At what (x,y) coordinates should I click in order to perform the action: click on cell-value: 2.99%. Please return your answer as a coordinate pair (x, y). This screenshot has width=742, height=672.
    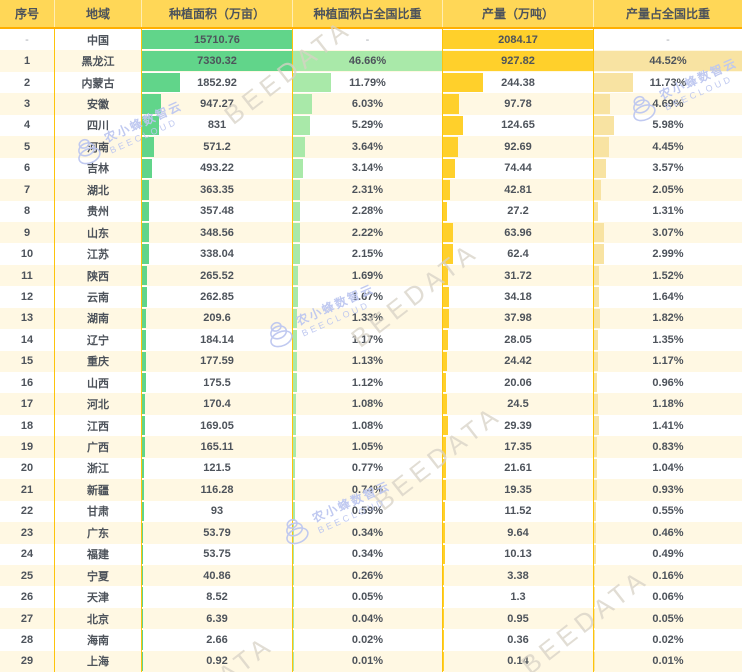
    Looking at the image, I should click on (668, 254).